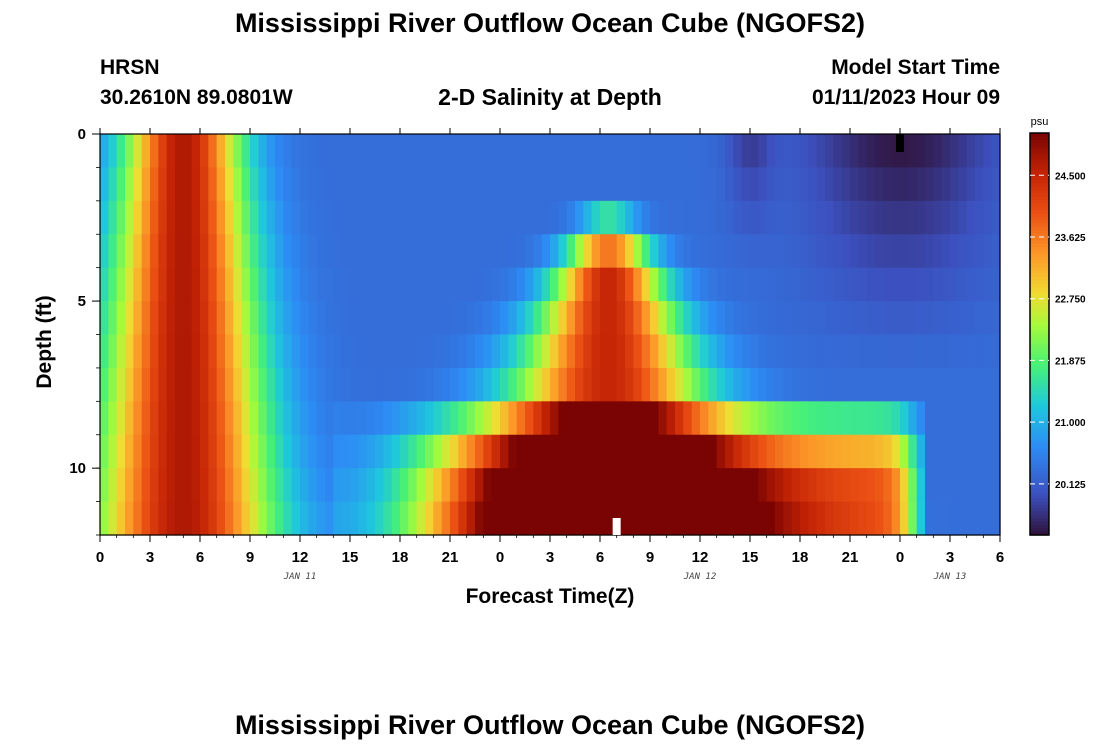 The height and width of the screenshot is (750, 1100). What do you see at coordinates (450, 557) in the screenshot?
I see `x-tick-label: 21` at bounding box center [450, 557].